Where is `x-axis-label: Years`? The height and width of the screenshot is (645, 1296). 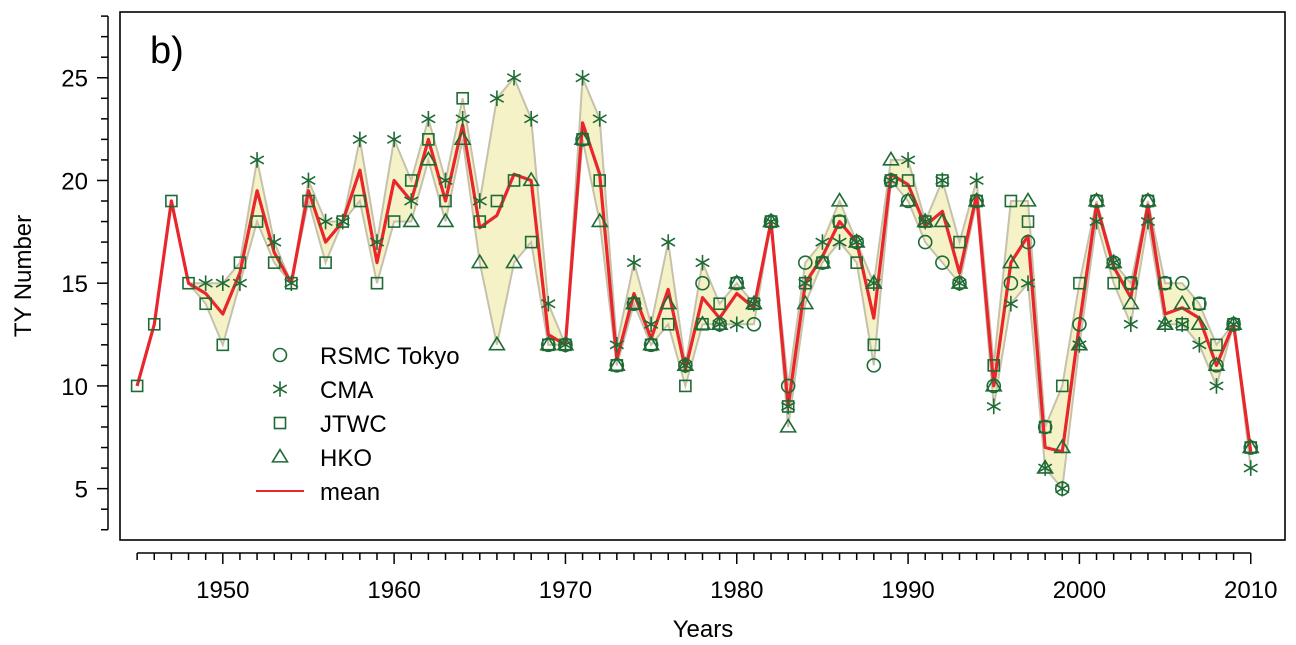
x-axis-label: Years is located at coordinates (703, 629).